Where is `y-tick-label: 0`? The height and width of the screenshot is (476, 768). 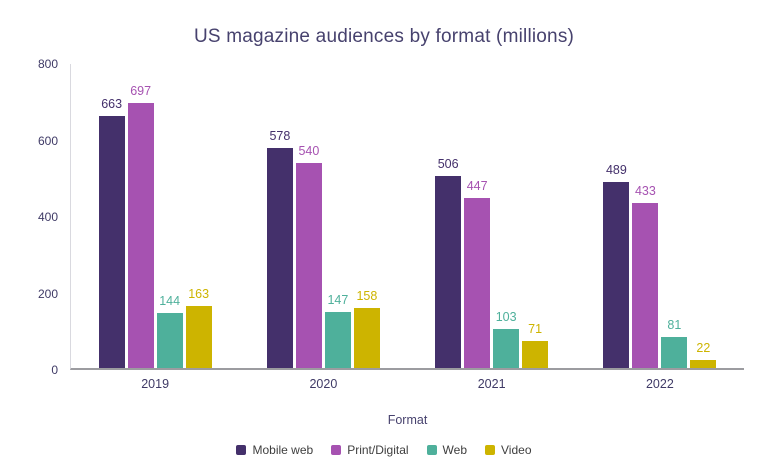
y-tick-label: 0 is located at coordinates (54, 370).